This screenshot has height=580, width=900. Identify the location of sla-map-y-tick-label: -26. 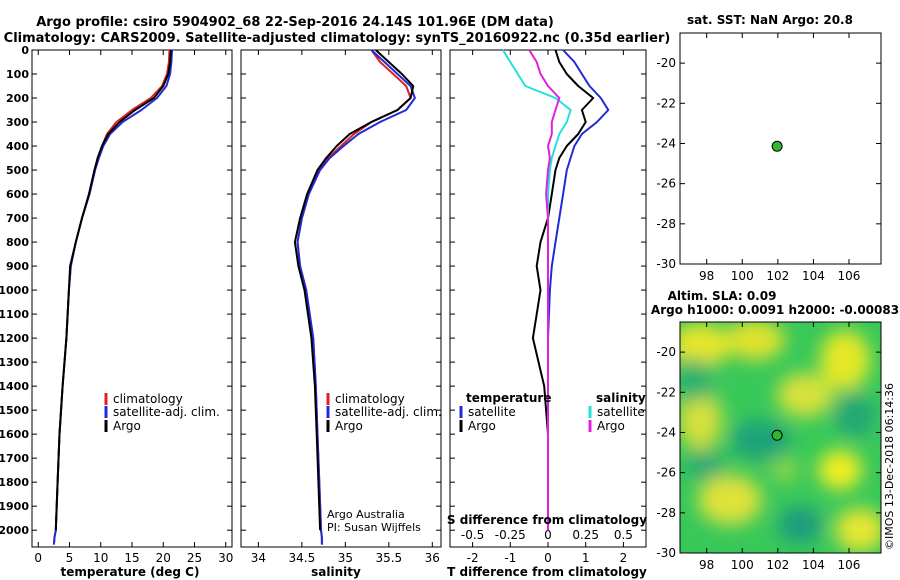
(666, 473).